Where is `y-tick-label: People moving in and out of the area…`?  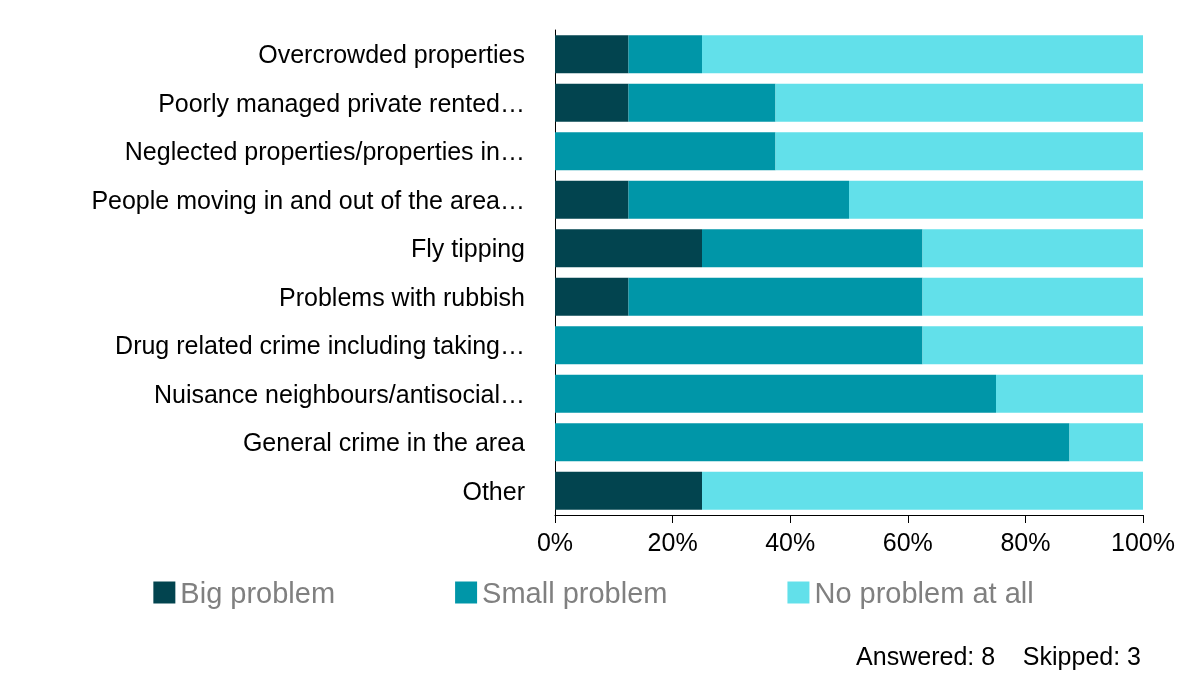 y-tick-label: People moving in and out of the area… is located at coordinates (308, 199).